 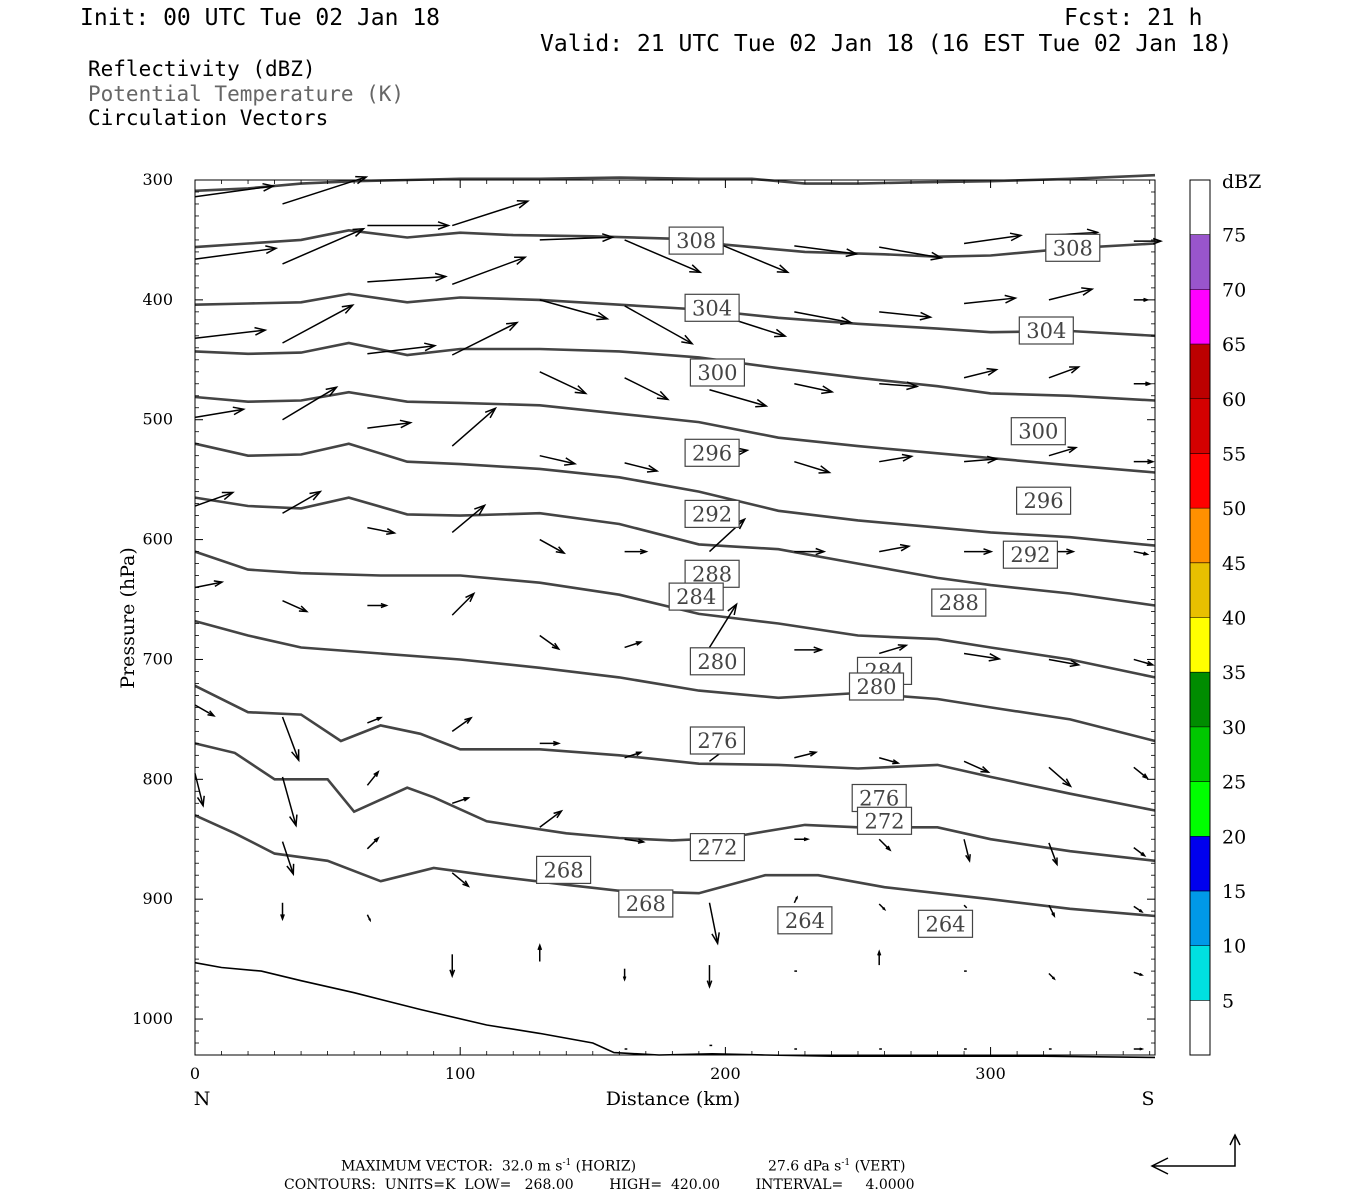 I want to click on y-tick-label: 1000, so click(x=152, y=1018).